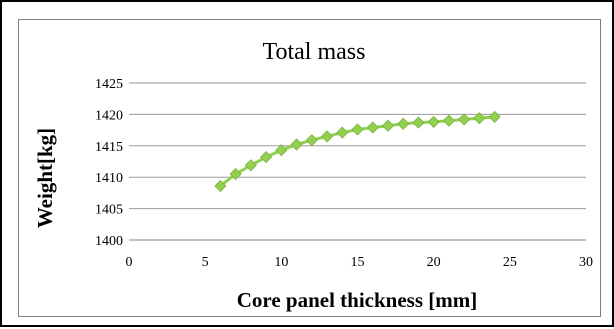 The image size is (614, 329). Describe the element at coordinates (109, 210) in the screenshot. I see `y-tick-label: 1405` at that location.